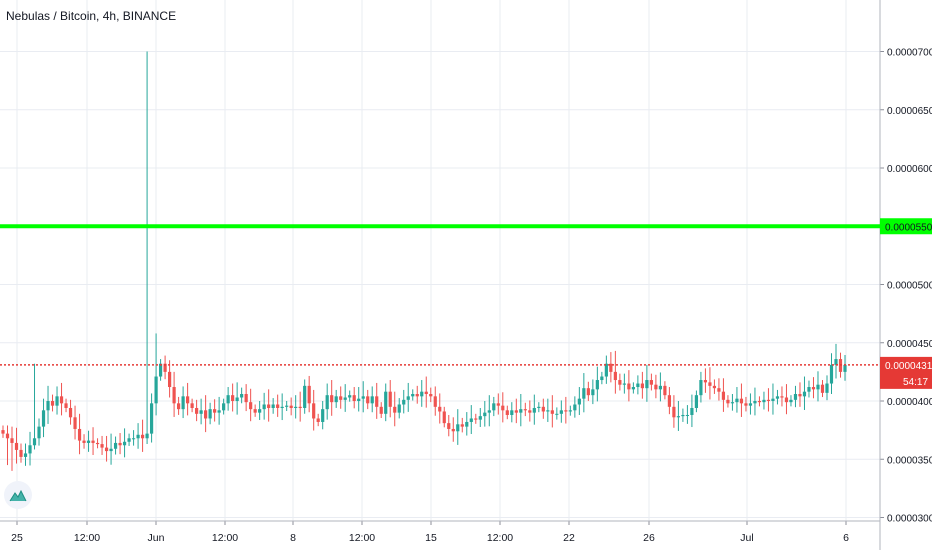 Image resolution: width=932 pixels, height=555 pixels. What do you see at coordinates (909, 402) in the screenshot?
I see `price-tick-label: 0.0000400` at bounding box center [909, 402].